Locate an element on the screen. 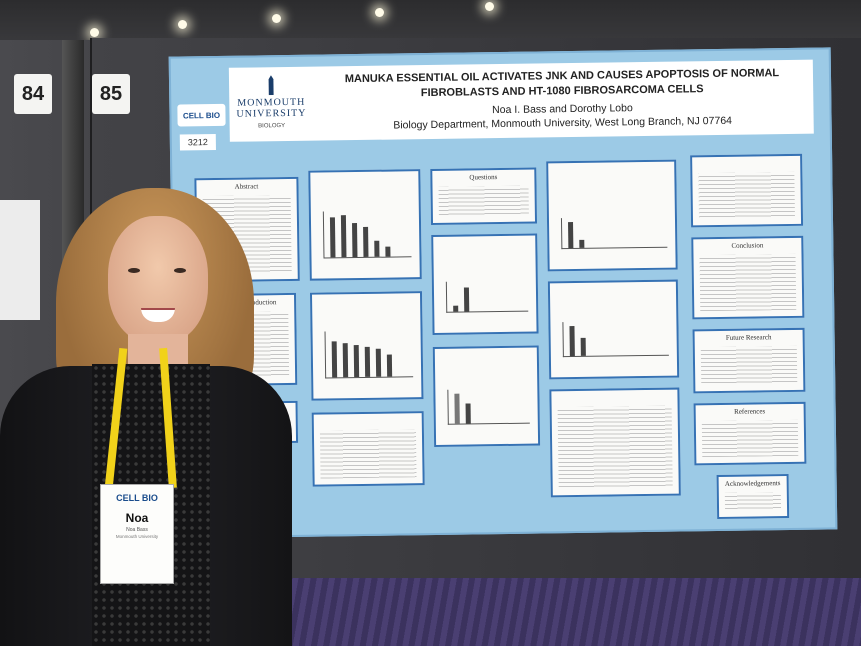  smile is located at coordinates (158, 315).